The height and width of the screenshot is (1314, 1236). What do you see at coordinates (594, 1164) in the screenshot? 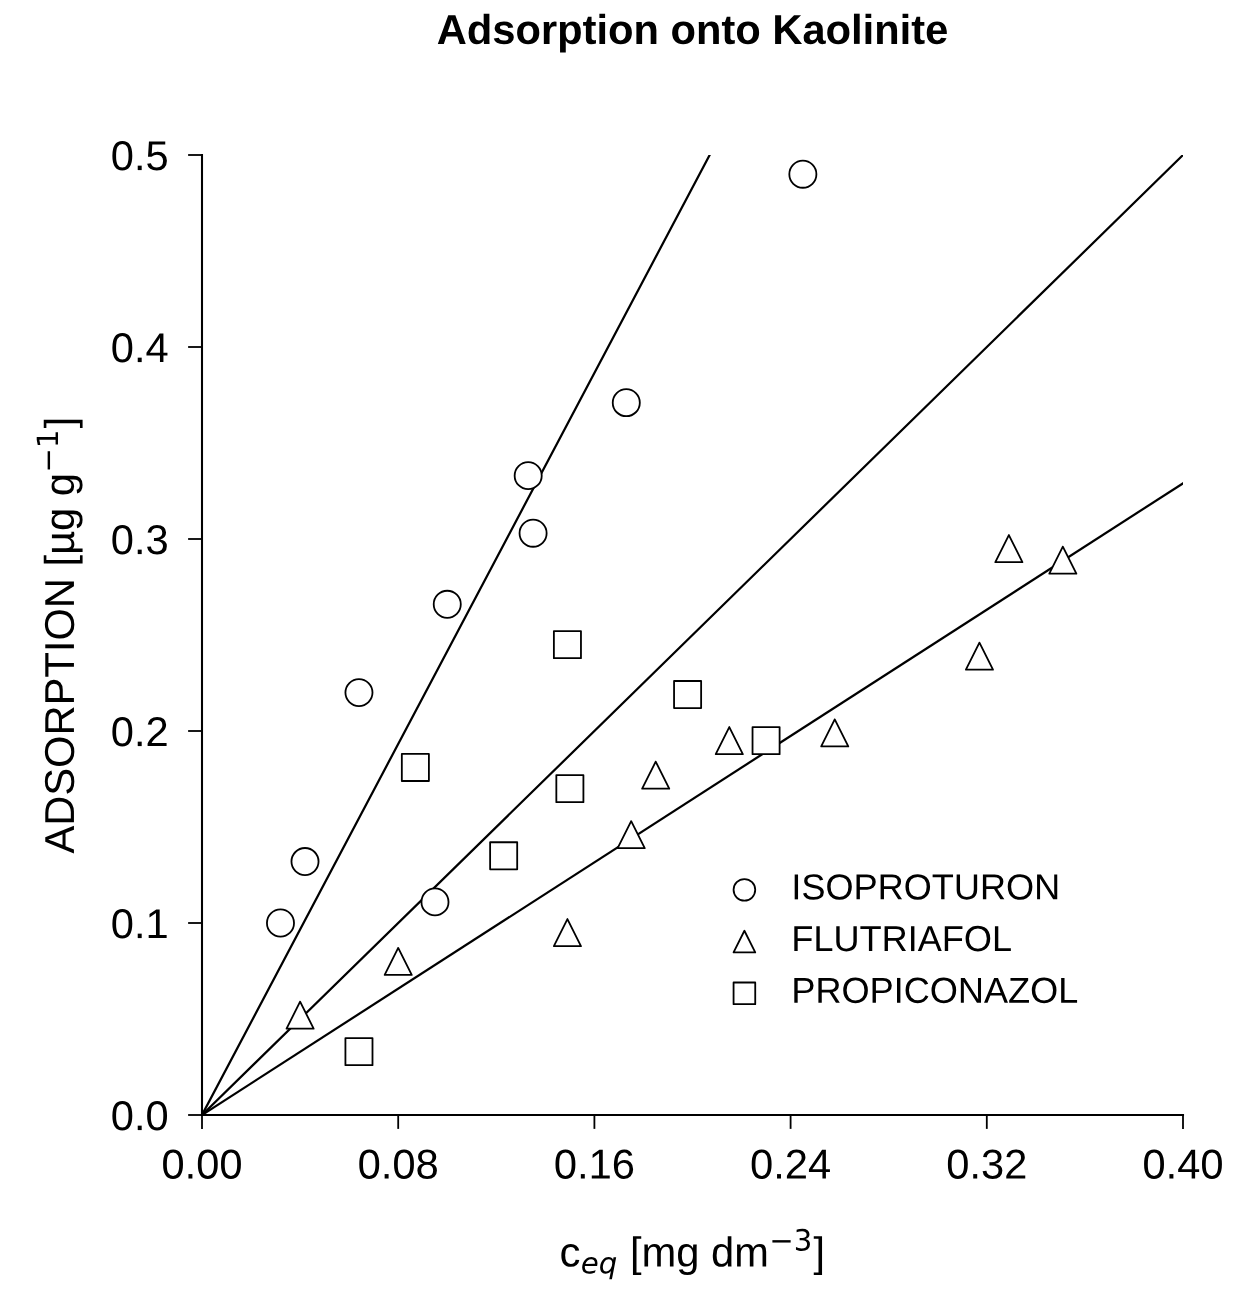
I see `x-tick-label: 0.16` at bounding box center [594, 1164].